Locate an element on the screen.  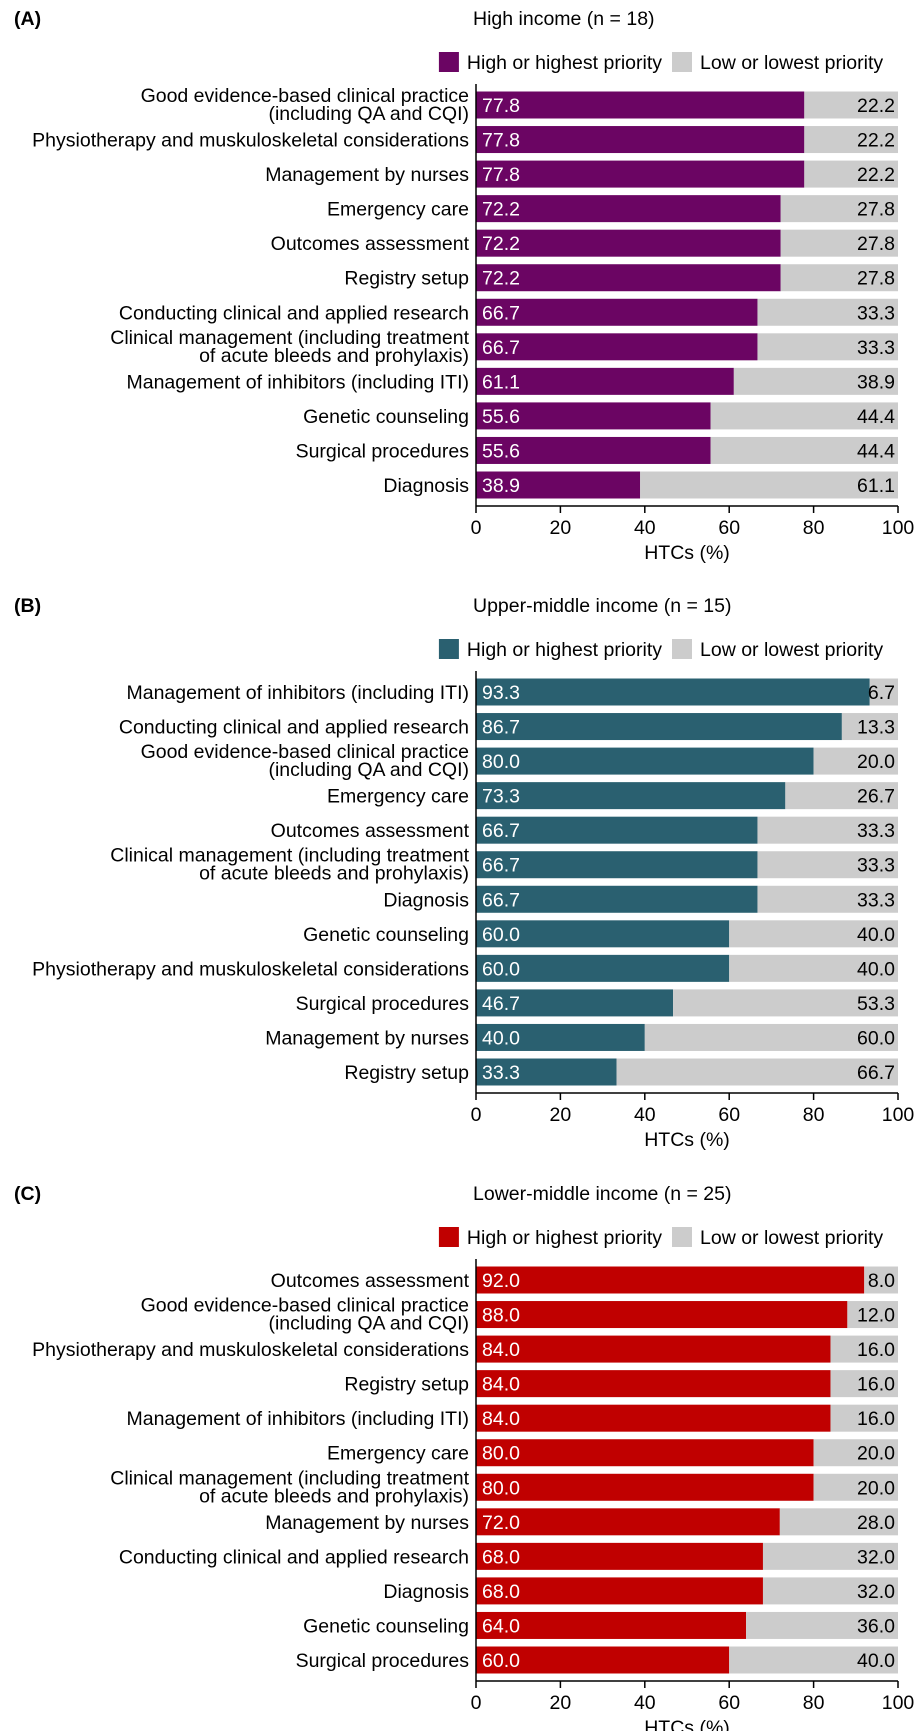
data-label-low: 38.9 is located at coordinates (876, 382).